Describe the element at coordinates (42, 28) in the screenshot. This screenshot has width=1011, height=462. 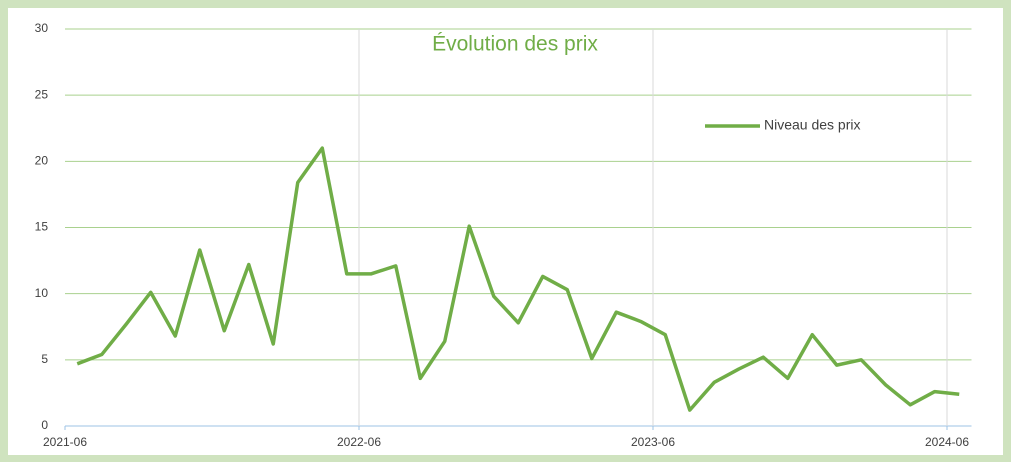
I see `y-tick-label: 30` at that location.